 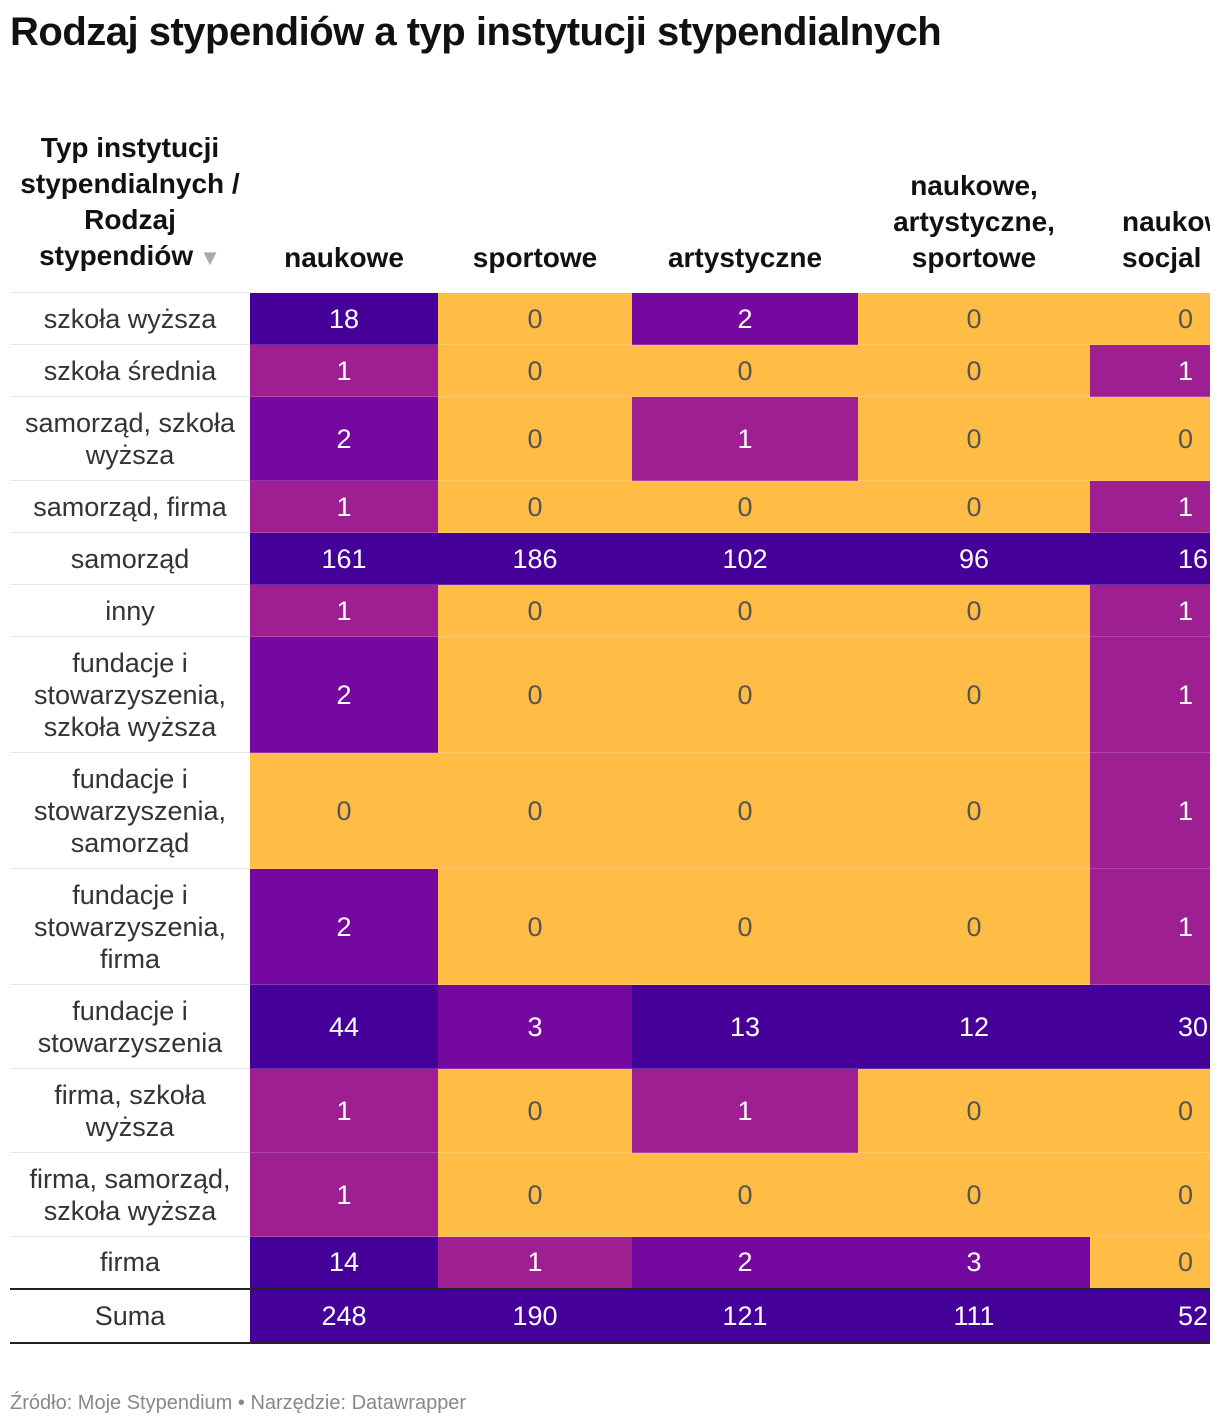 I want to click on column-header: artystyczne, so click(x=745, y=257).